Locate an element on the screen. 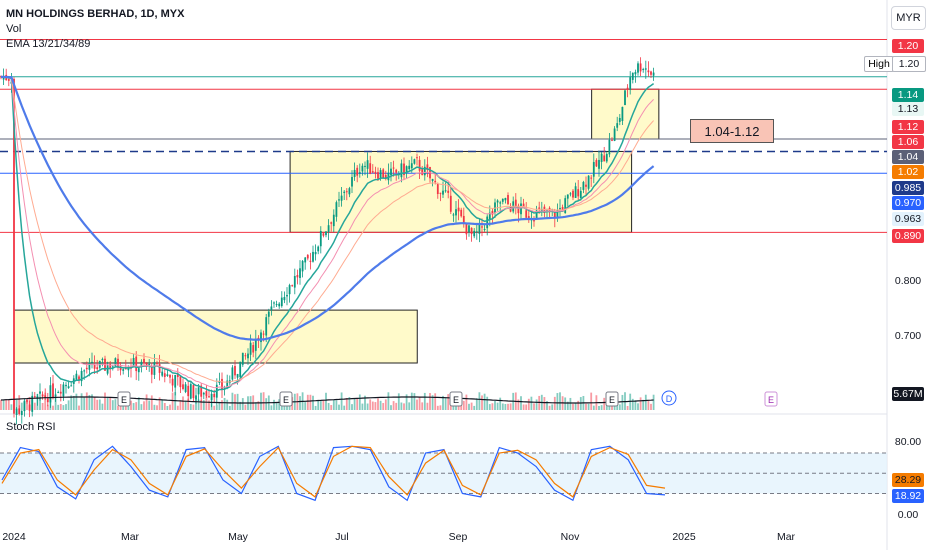  price-tag: 1.02 is located at coordinates (908, 172).